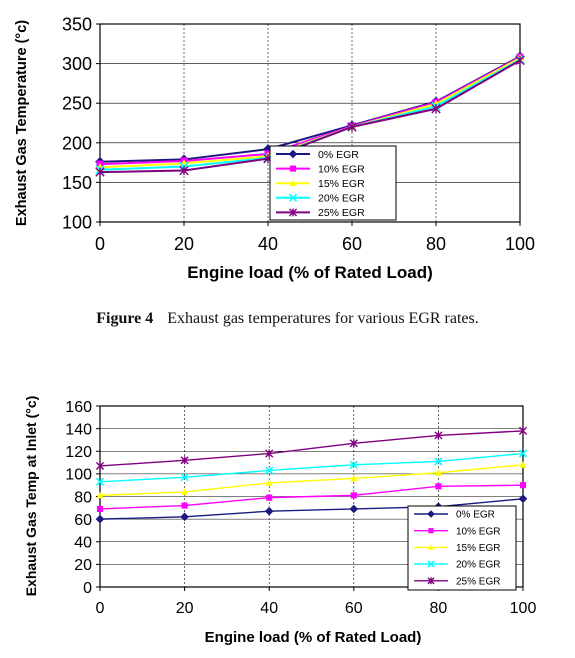 The width and height of the screenshot is (575, 658). I want to click on y-tick-label: 0, so click(87, 588).